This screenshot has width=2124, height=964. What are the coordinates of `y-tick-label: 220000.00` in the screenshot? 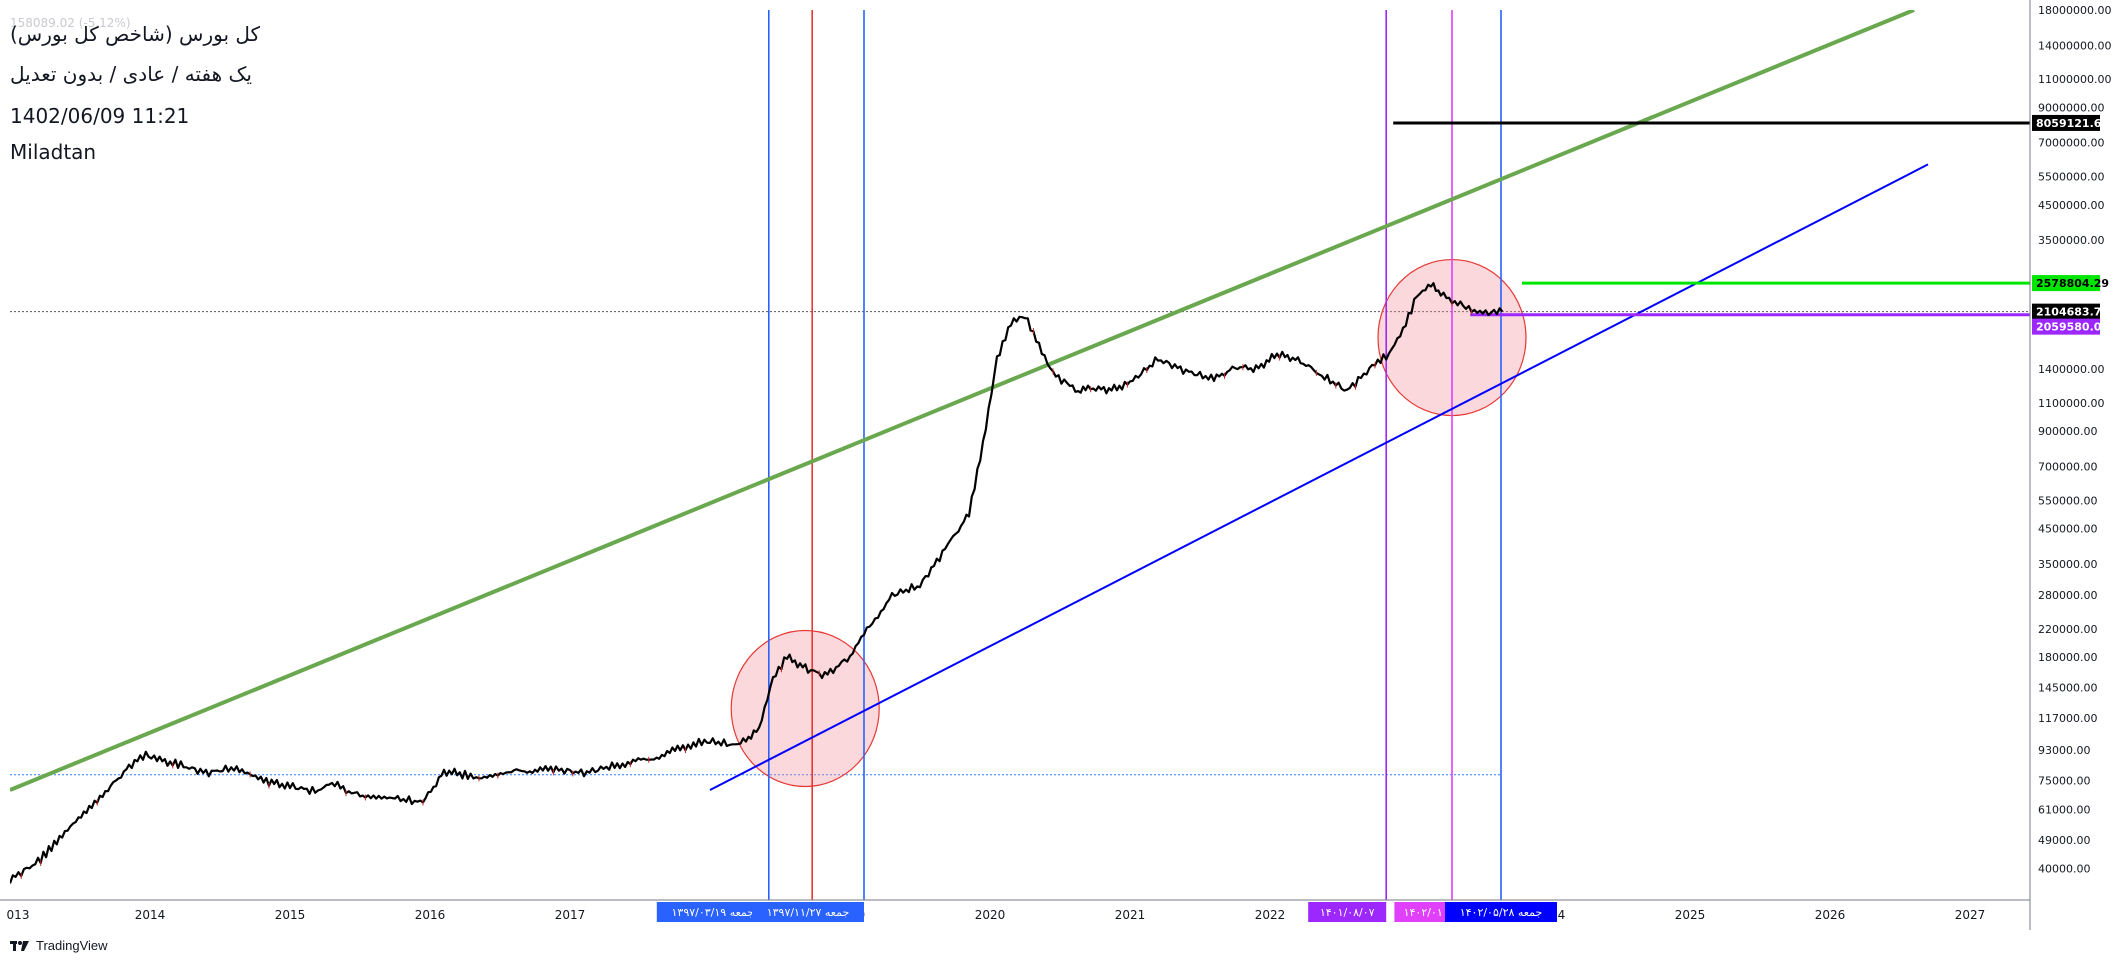 It's located at (2068, 629).